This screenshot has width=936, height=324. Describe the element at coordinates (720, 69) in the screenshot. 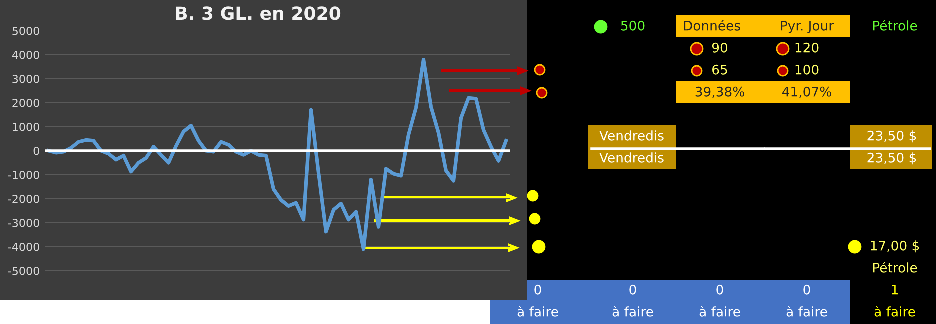

I see `text: 65` at that location.